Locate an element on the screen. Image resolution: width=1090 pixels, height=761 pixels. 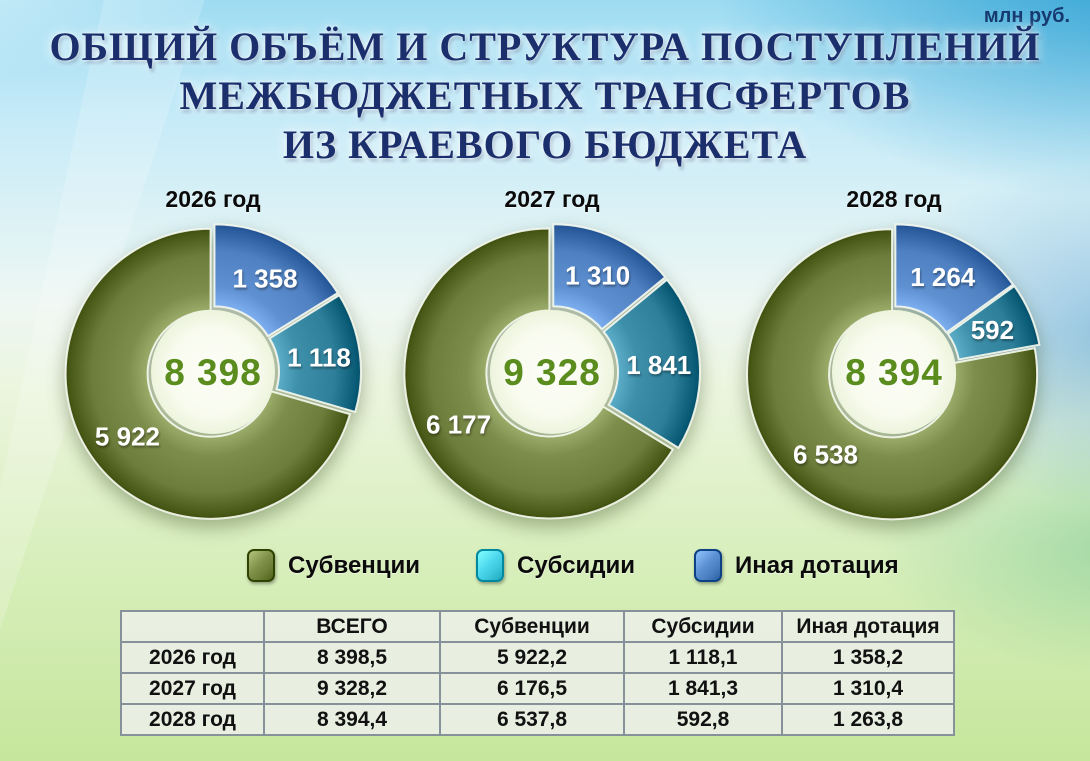
unit-label: млн руб. is located at coordinates (1026, 16).